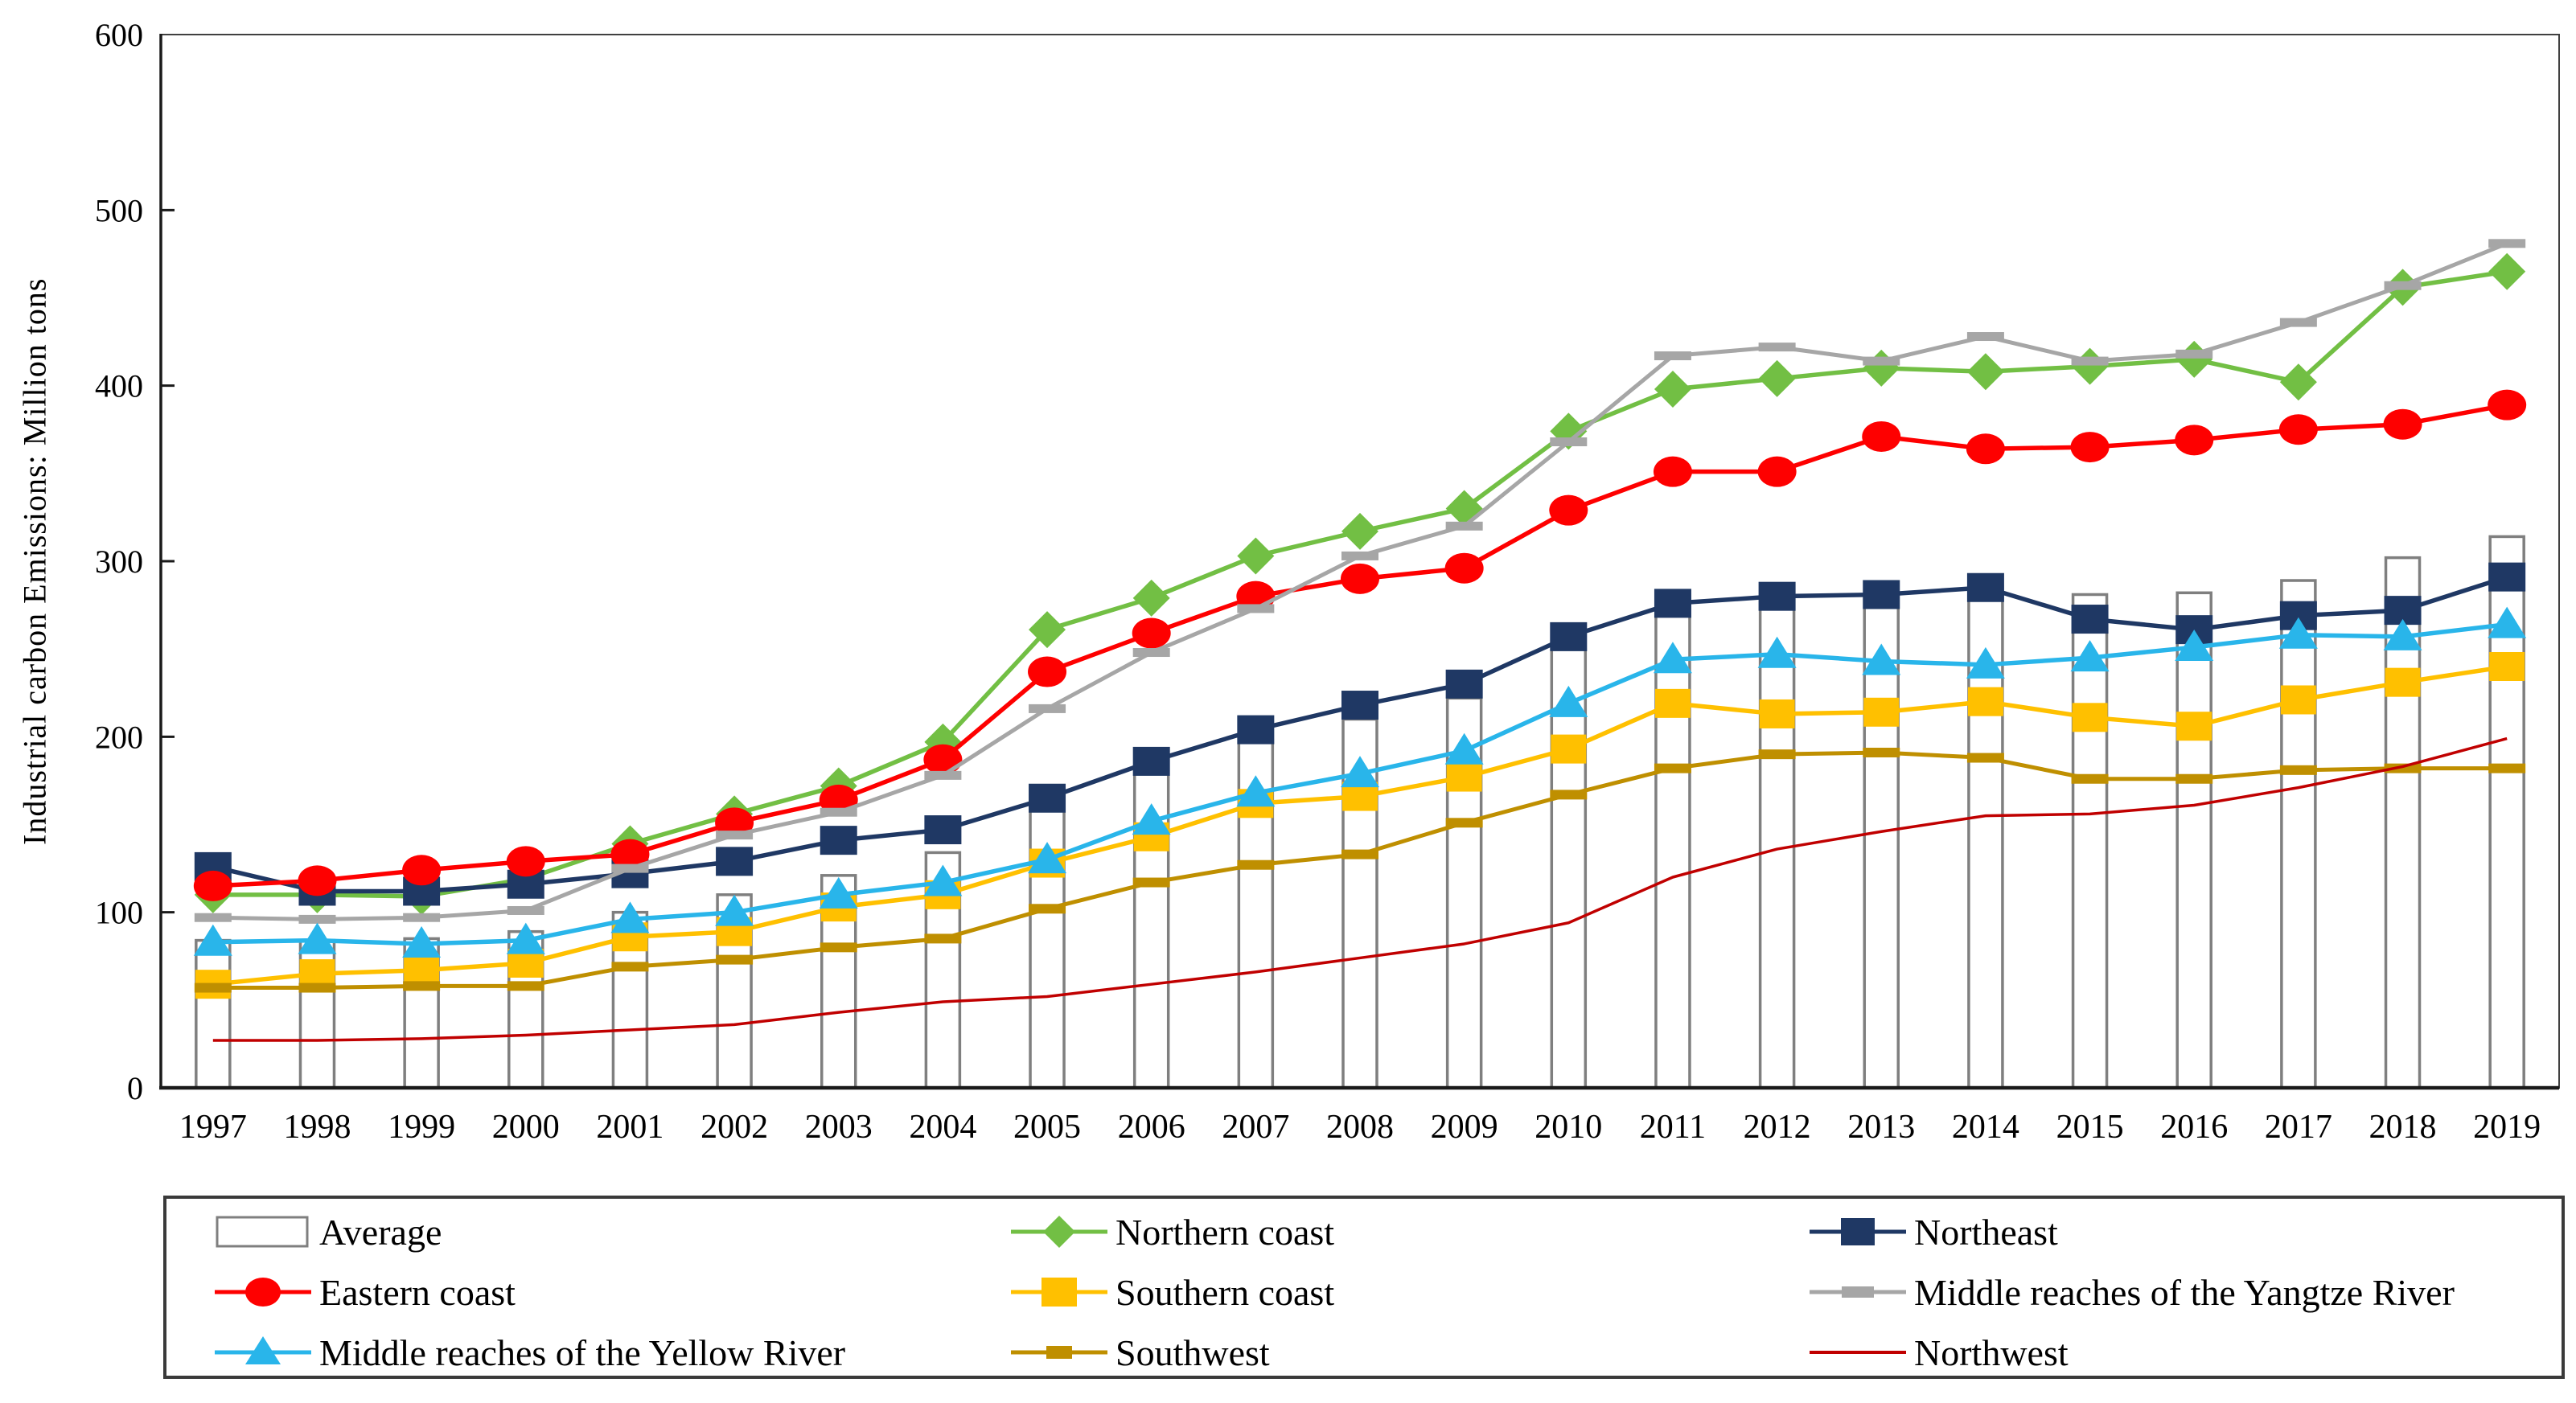 The width and height of the screenshot is (2576, 1403). What do you see at coordinates (526, 1127) in the screenshot?
I see `x-tick-label: 2000` at bounding box center [526, 1127].